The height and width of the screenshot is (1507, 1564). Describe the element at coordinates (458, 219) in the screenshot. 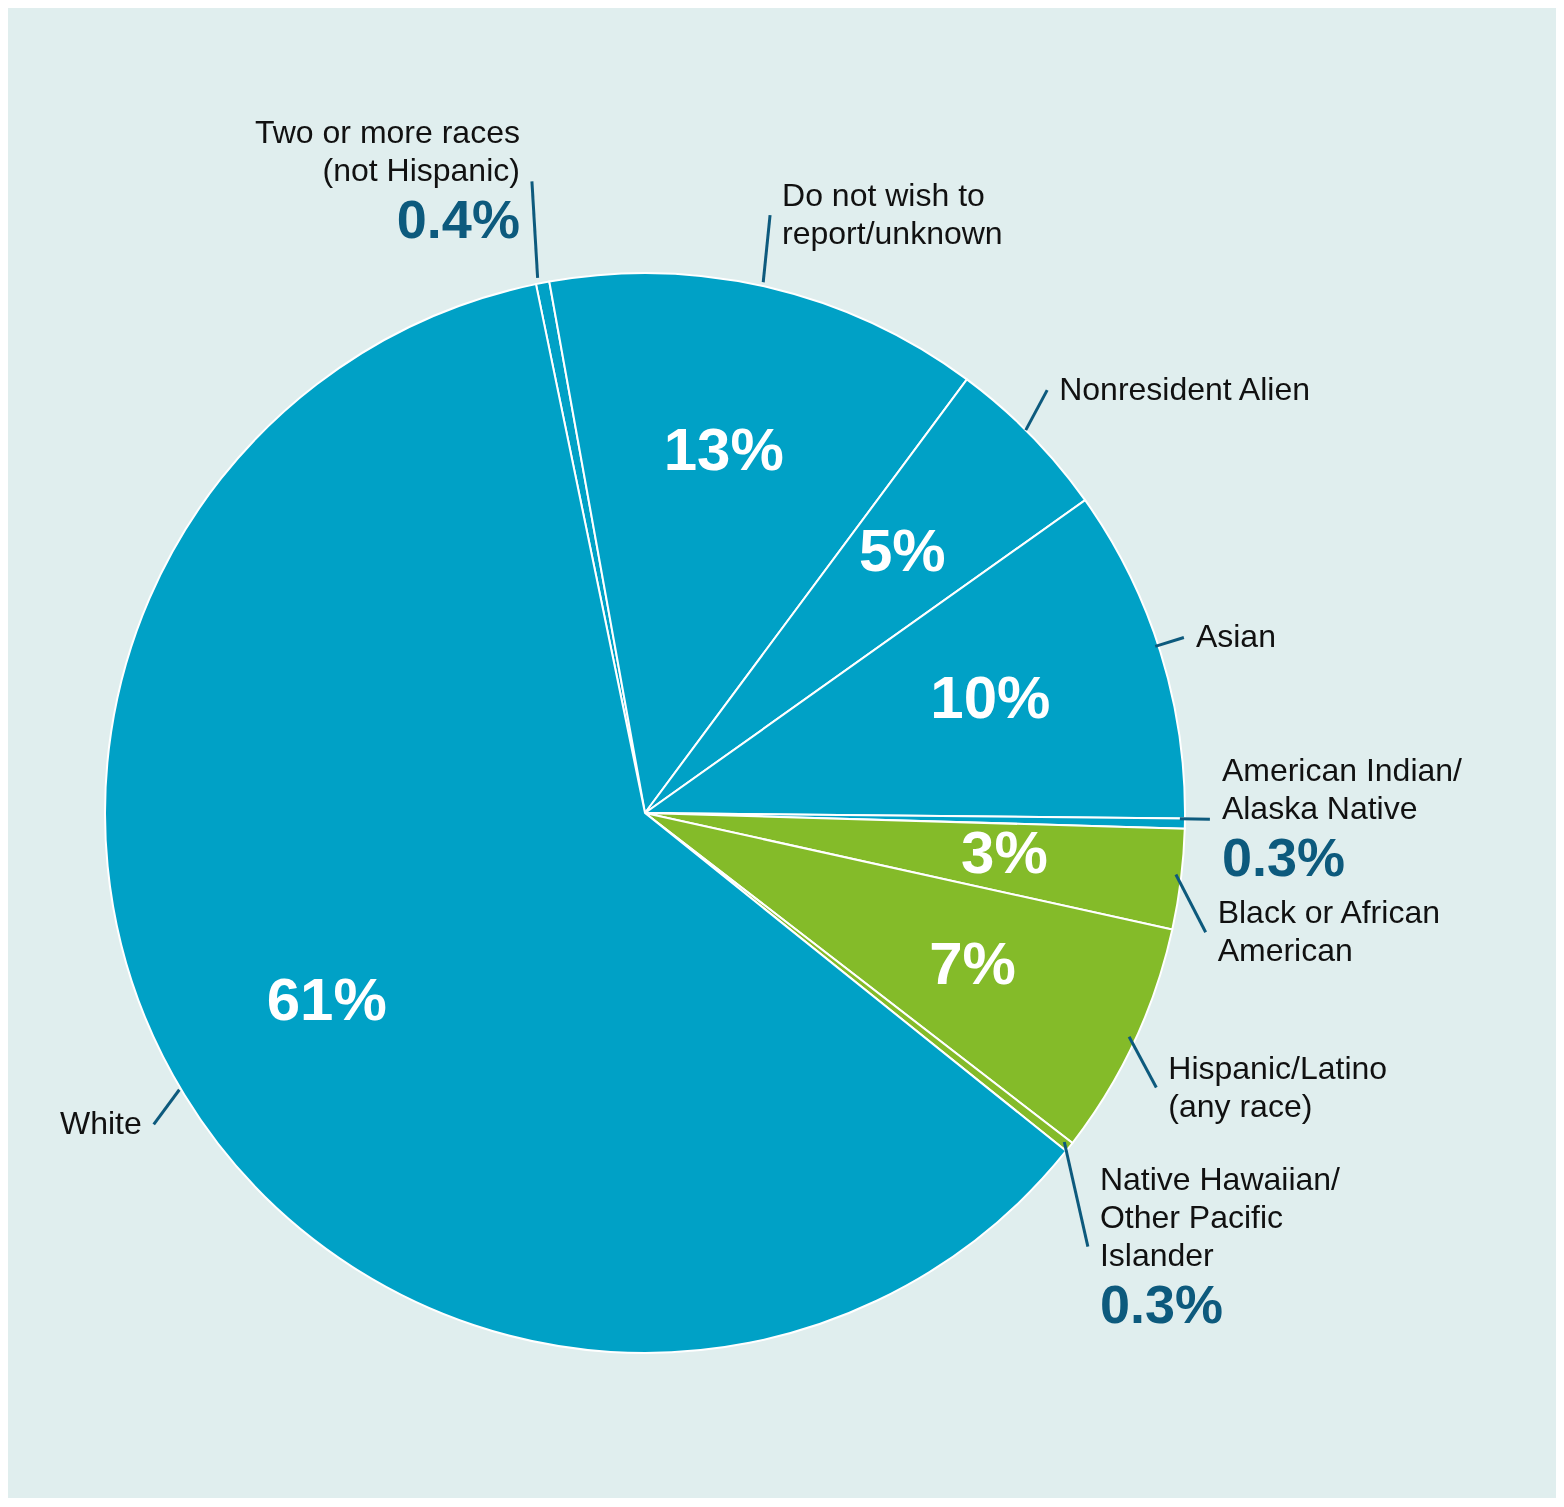

I see `data-label: 0.4%` at that location.